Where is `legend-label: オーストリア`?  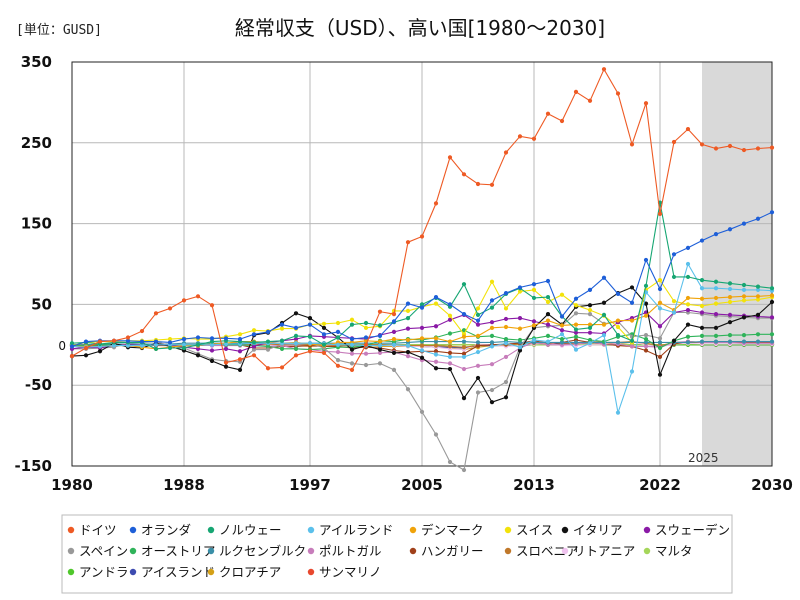
legend-label: オーストリア is located at coordinates (178, 551).